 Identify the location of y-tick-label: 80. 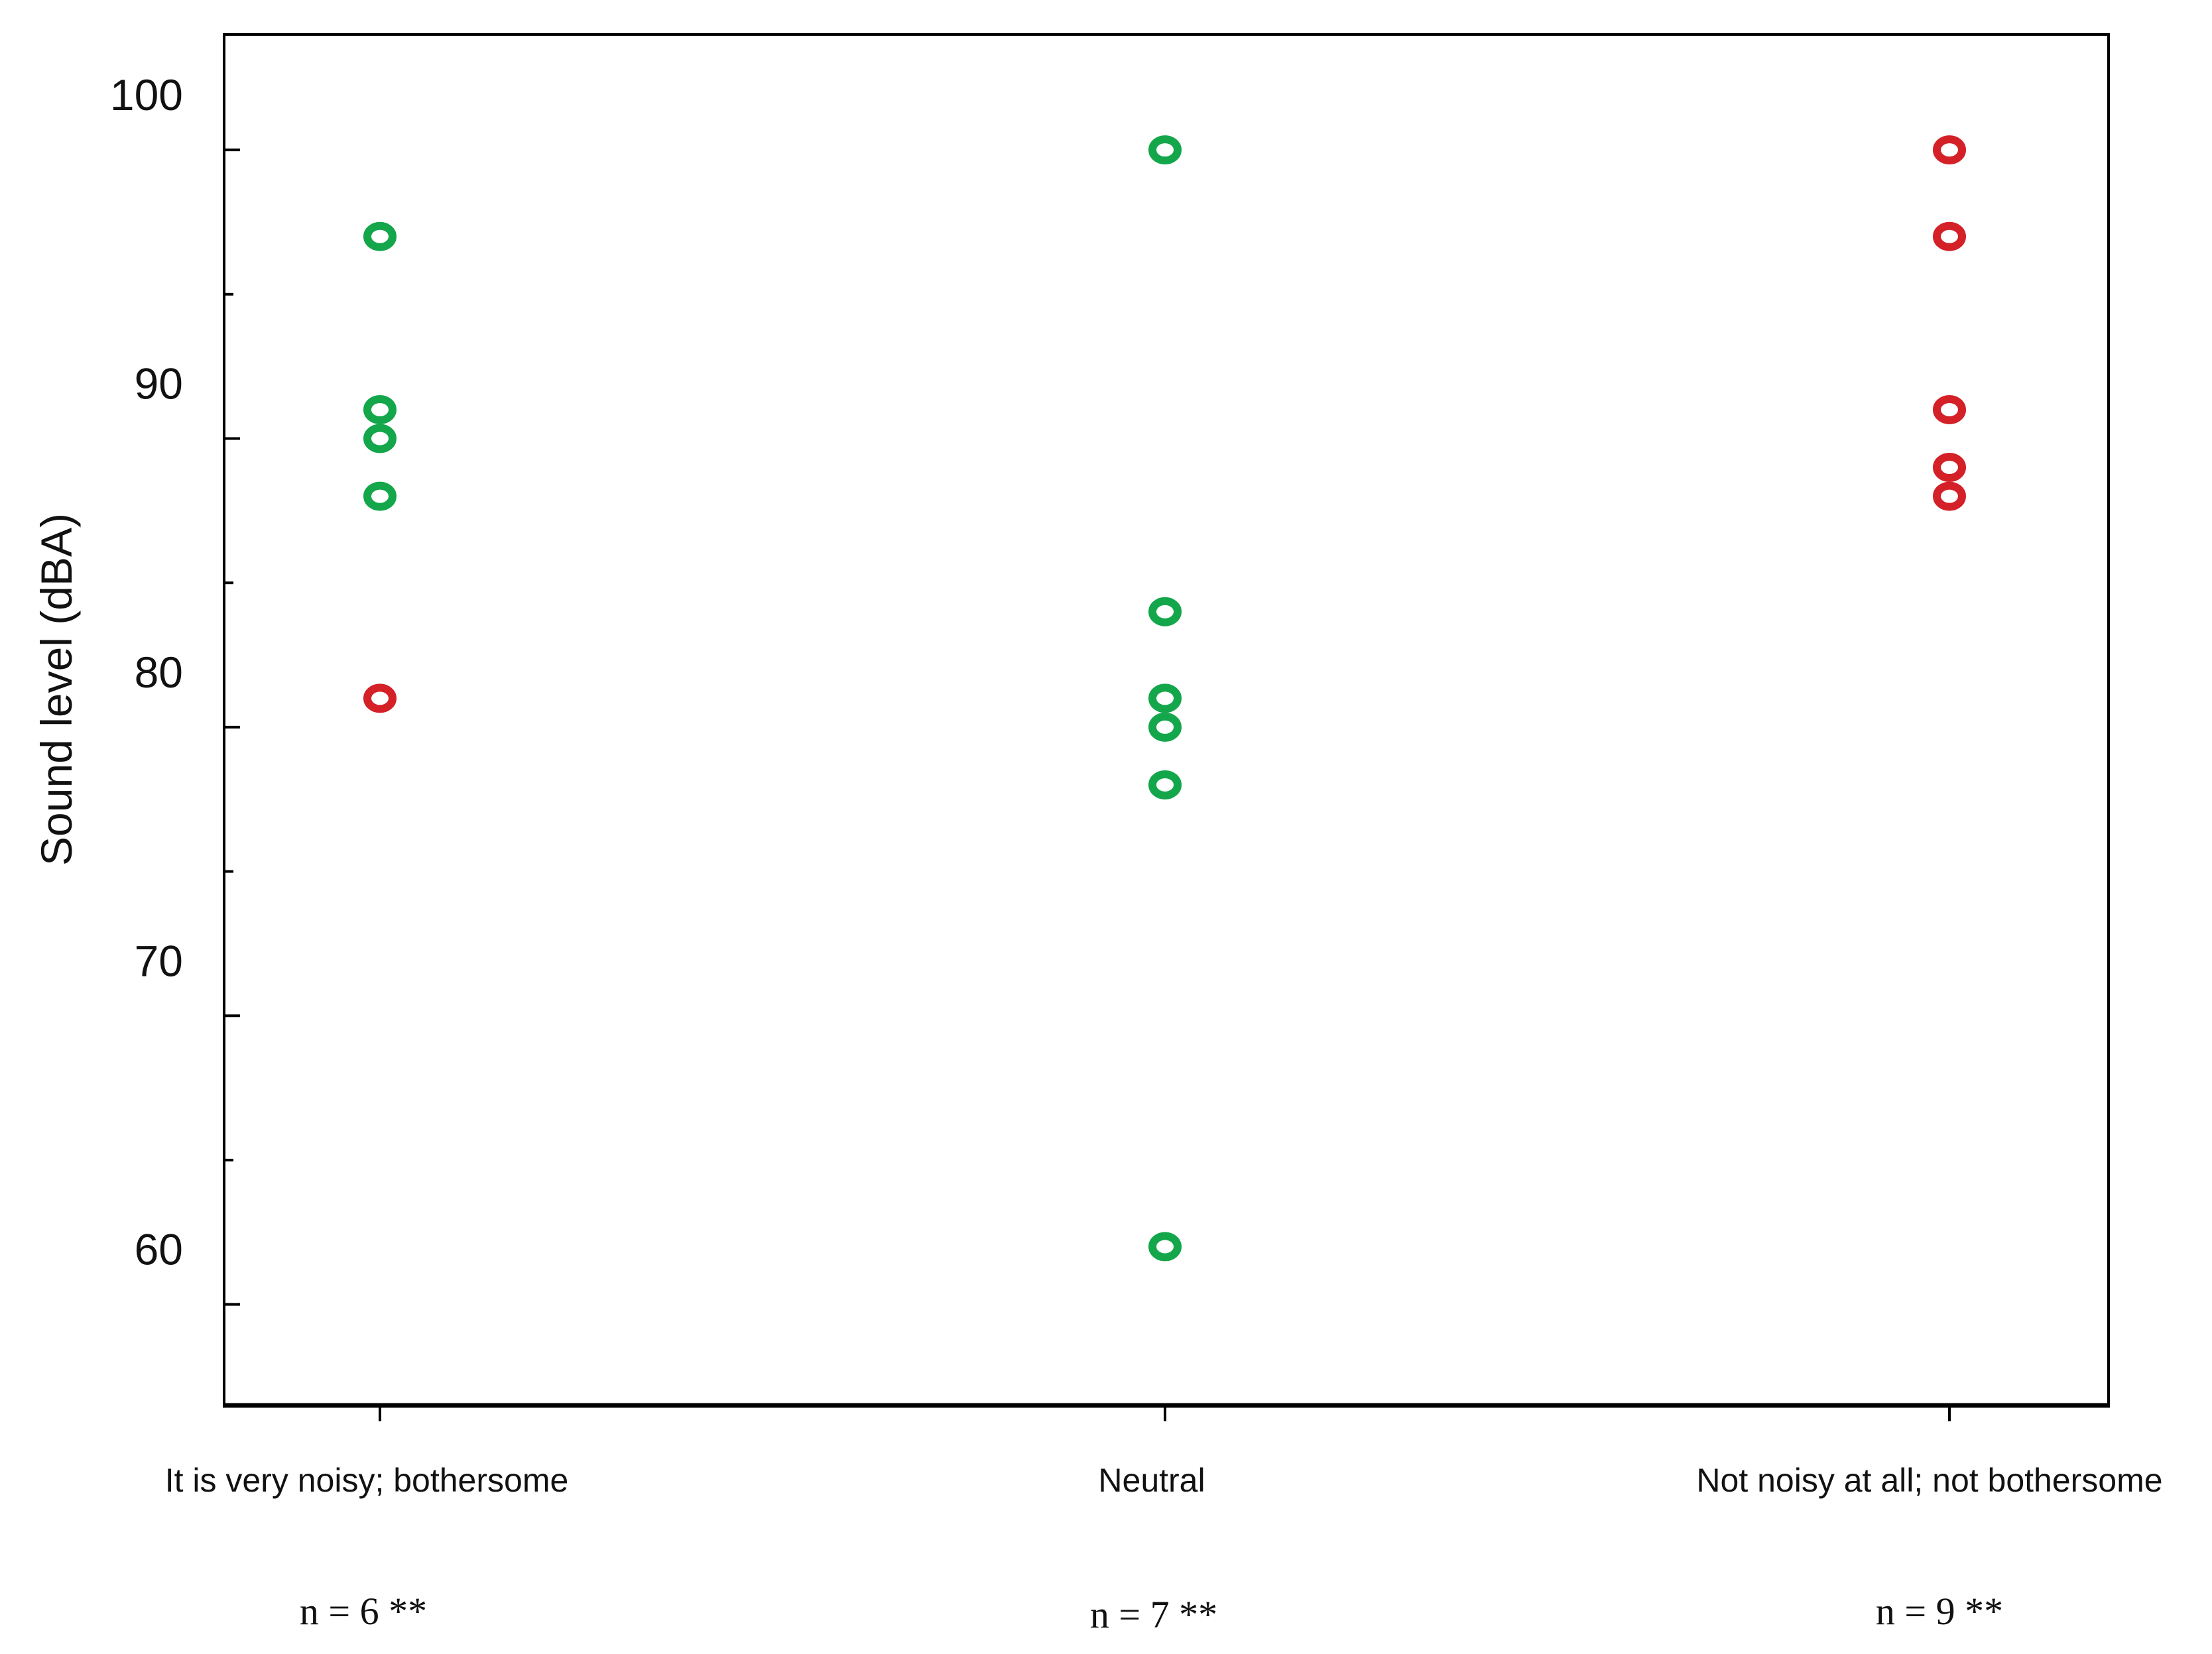
(159, 672).